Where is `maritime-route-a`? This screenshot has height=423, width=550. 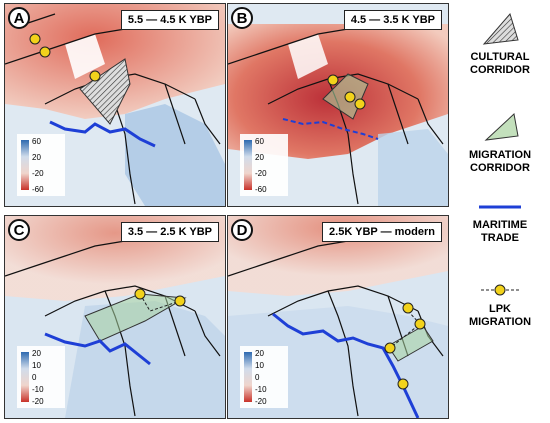
maritime-route-a is located at coordinates (102, 134).